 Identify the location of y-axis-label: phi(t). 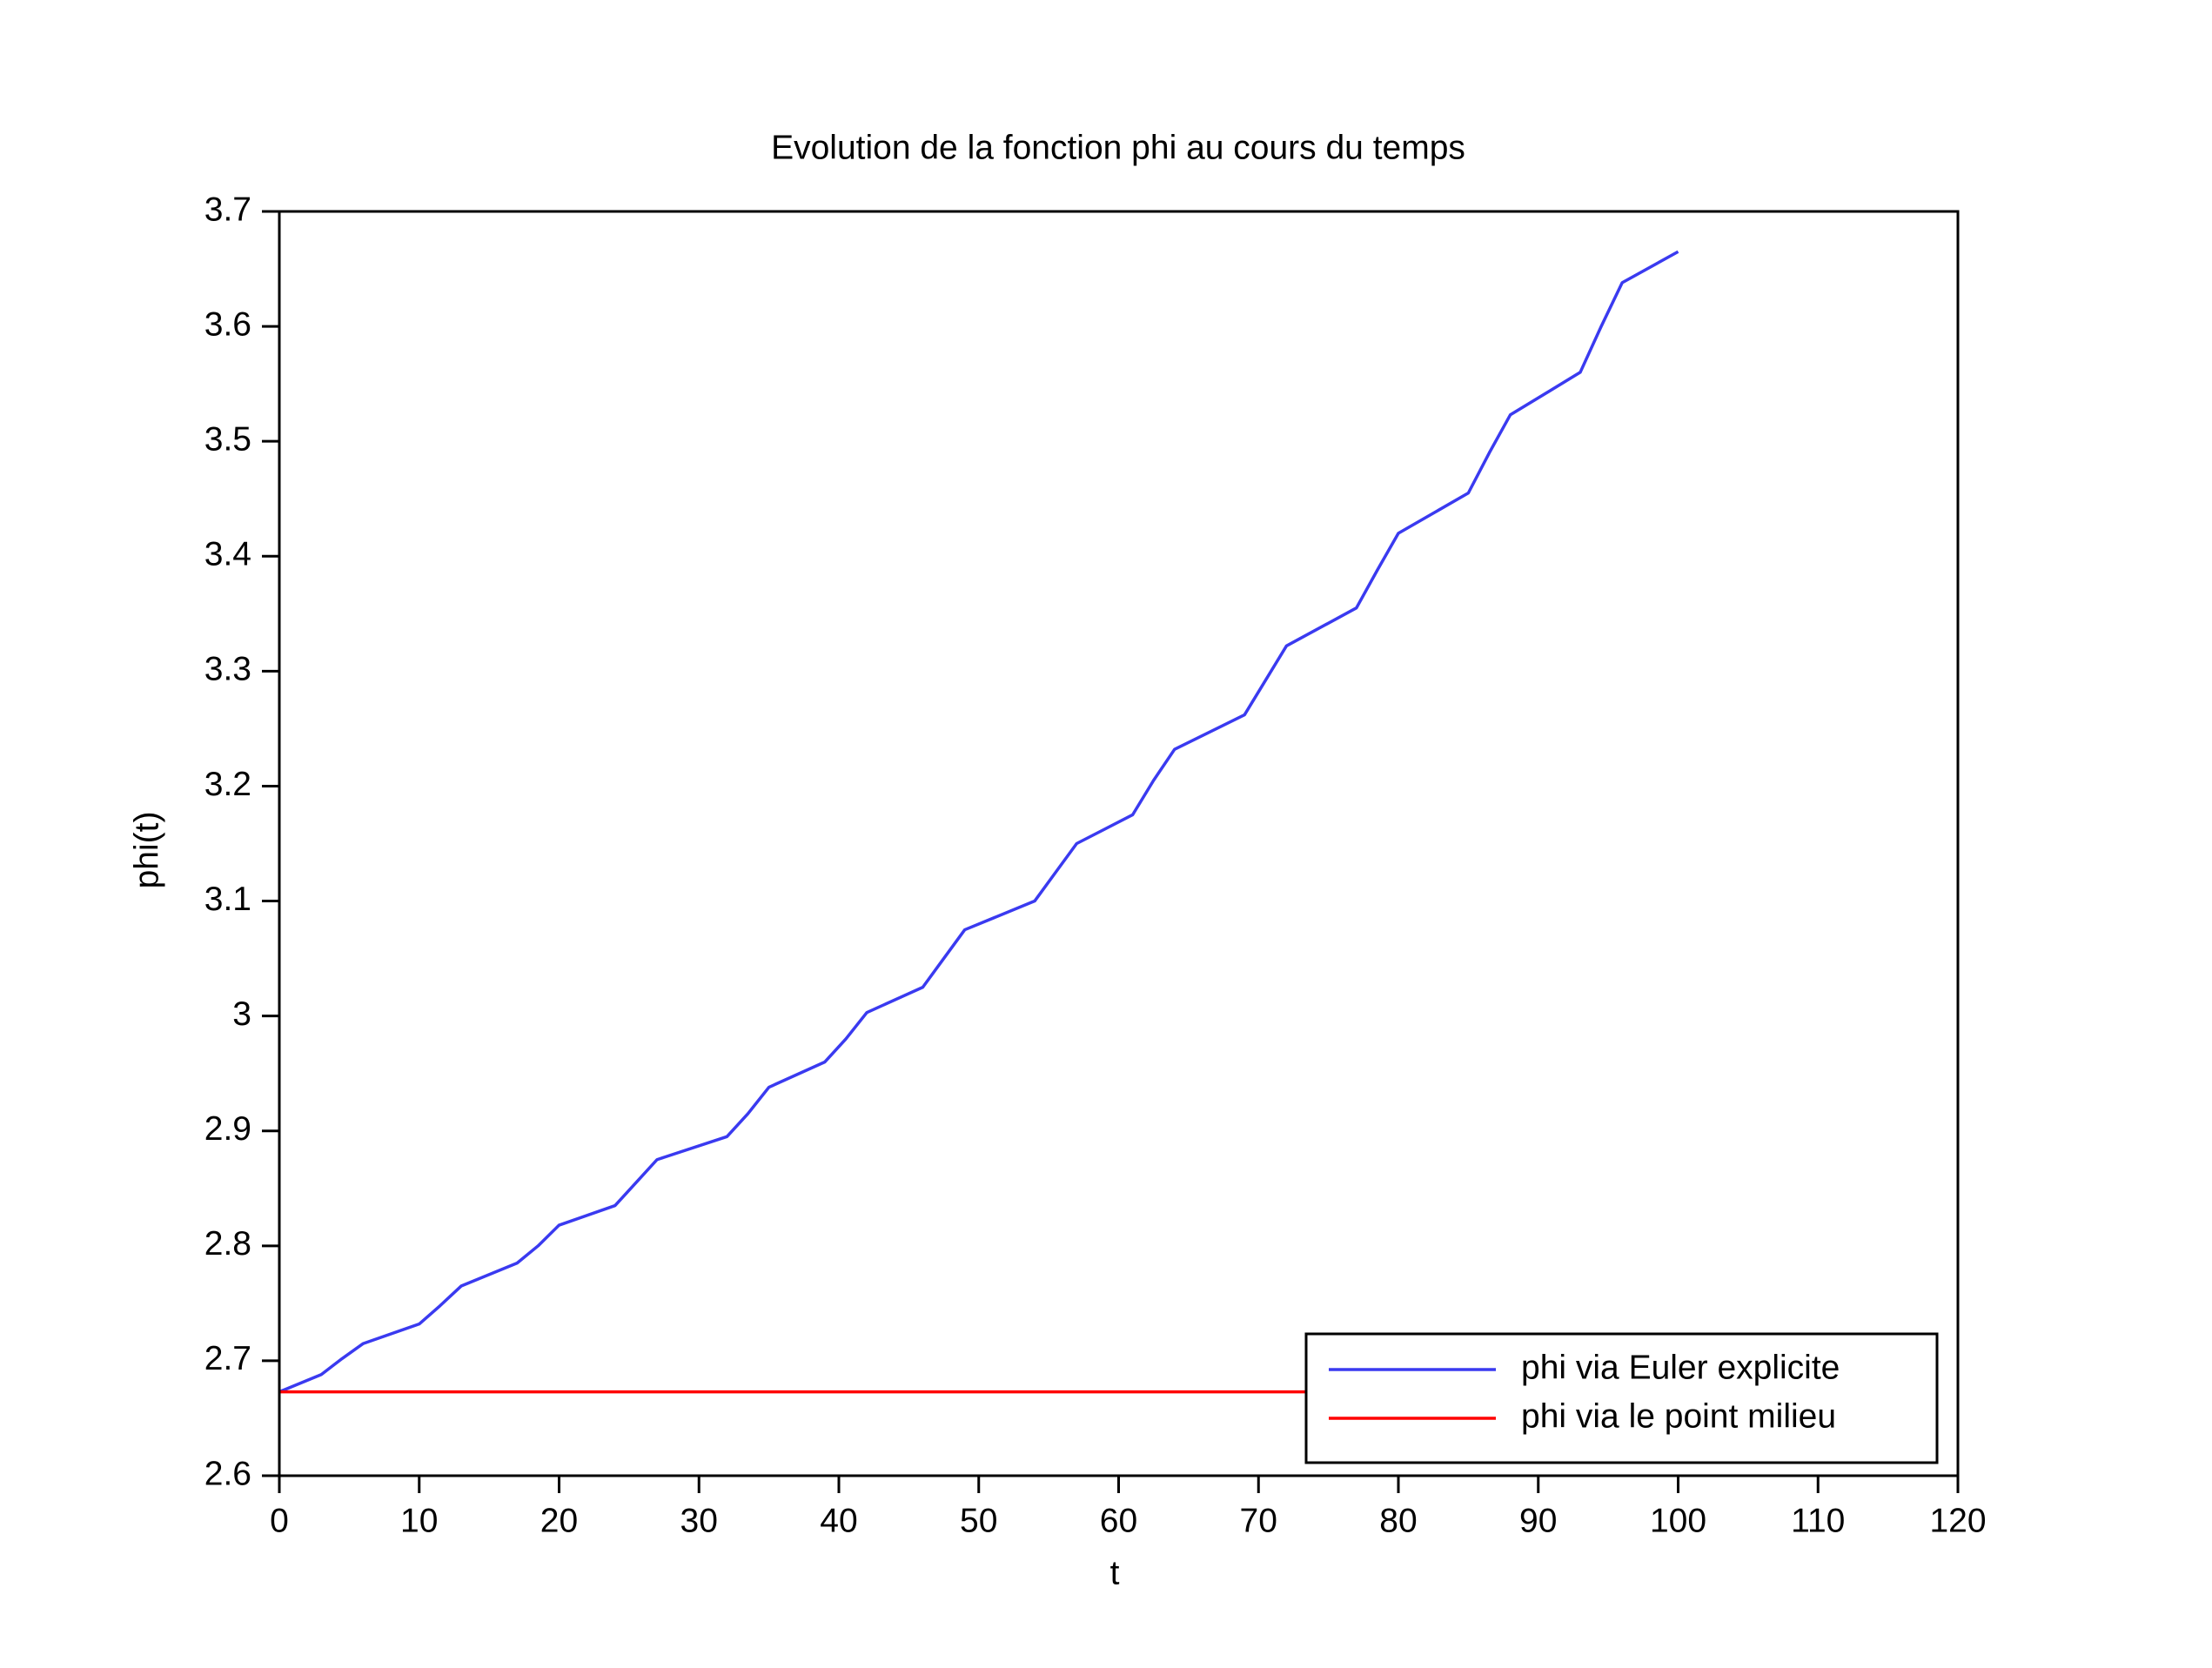
(147, 850).